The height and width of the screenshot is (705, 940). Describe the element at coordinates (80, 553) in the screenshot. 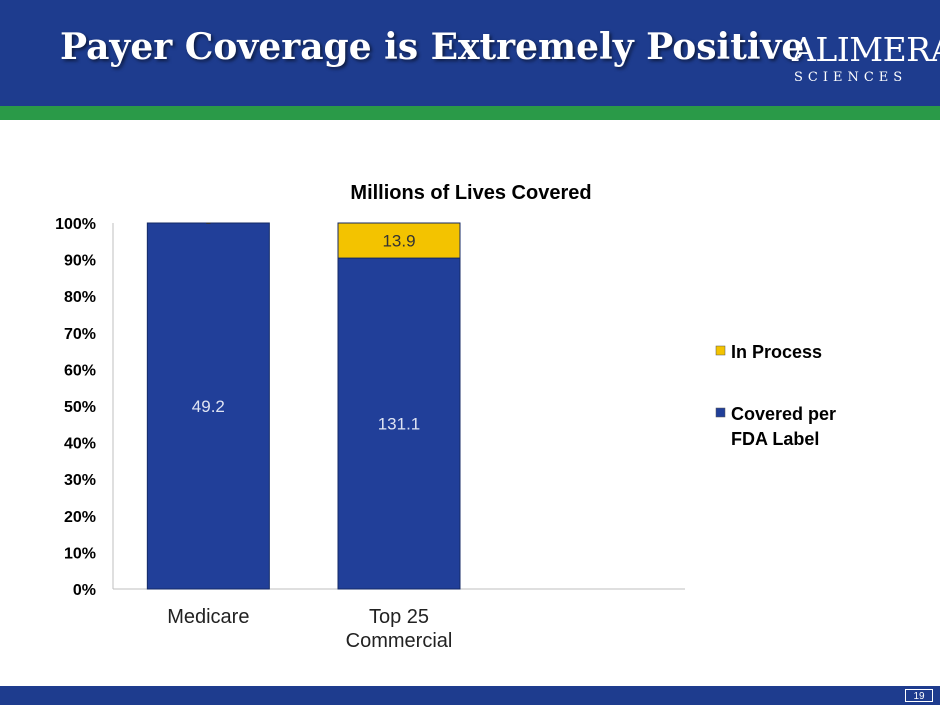

I see `y-tick-label: 10%` at that location.